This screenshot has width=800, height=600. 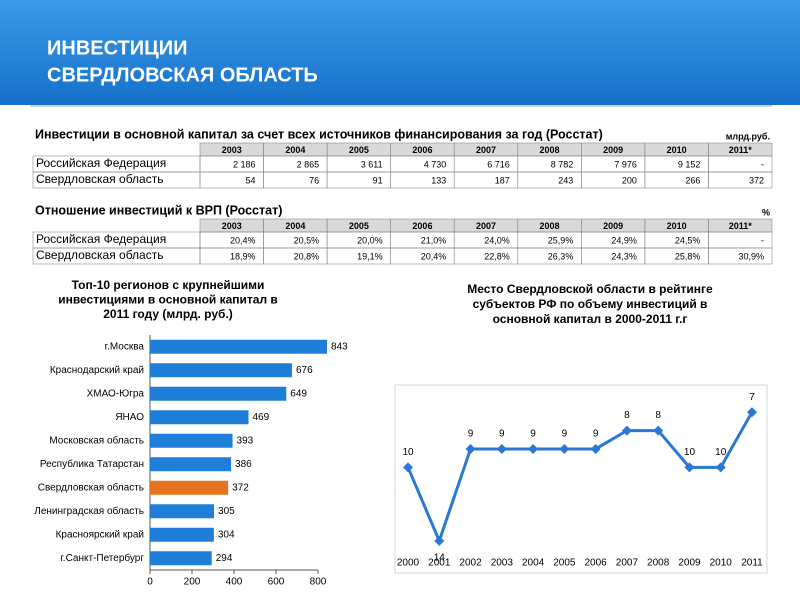 I want to click on y-tick-label: ЯНАО, so click(x=129, y=417).